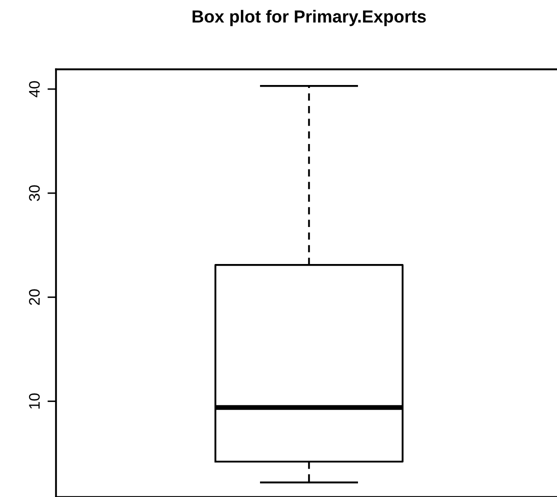 The width and height of the screenshot is (557, 497). What do you see at coordinates (34, 297) in the screenshot?
I see `y-tick-label: 20` at bounding box center [34, 297].